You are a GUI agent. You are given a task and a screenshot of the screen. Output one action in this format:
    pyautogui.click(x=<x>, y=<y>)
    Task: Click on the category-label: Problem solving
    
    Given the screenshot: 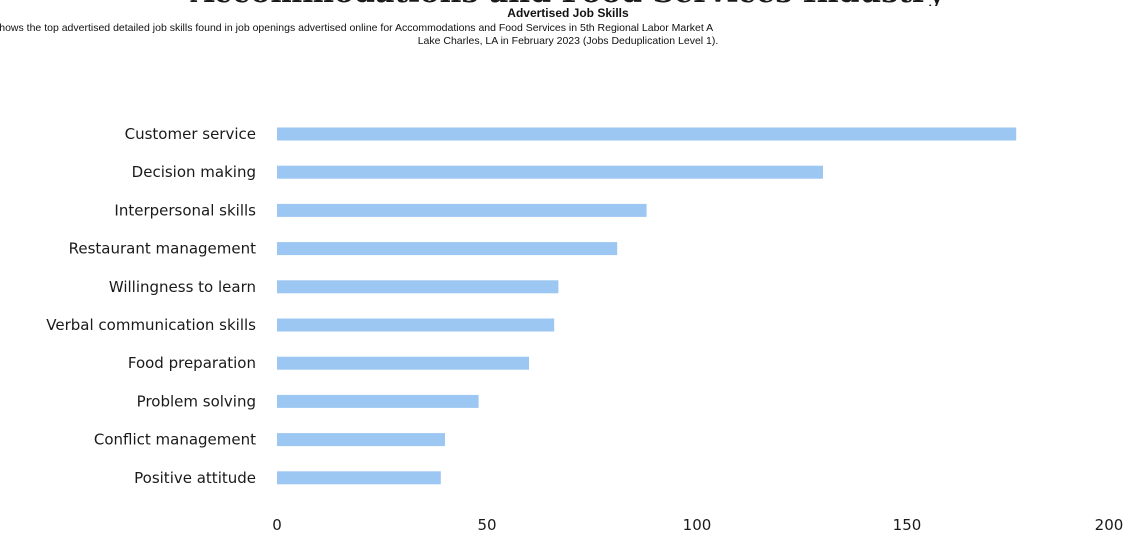 What is the action you would take?
    pyautogui.click(x=196, y=401)
    